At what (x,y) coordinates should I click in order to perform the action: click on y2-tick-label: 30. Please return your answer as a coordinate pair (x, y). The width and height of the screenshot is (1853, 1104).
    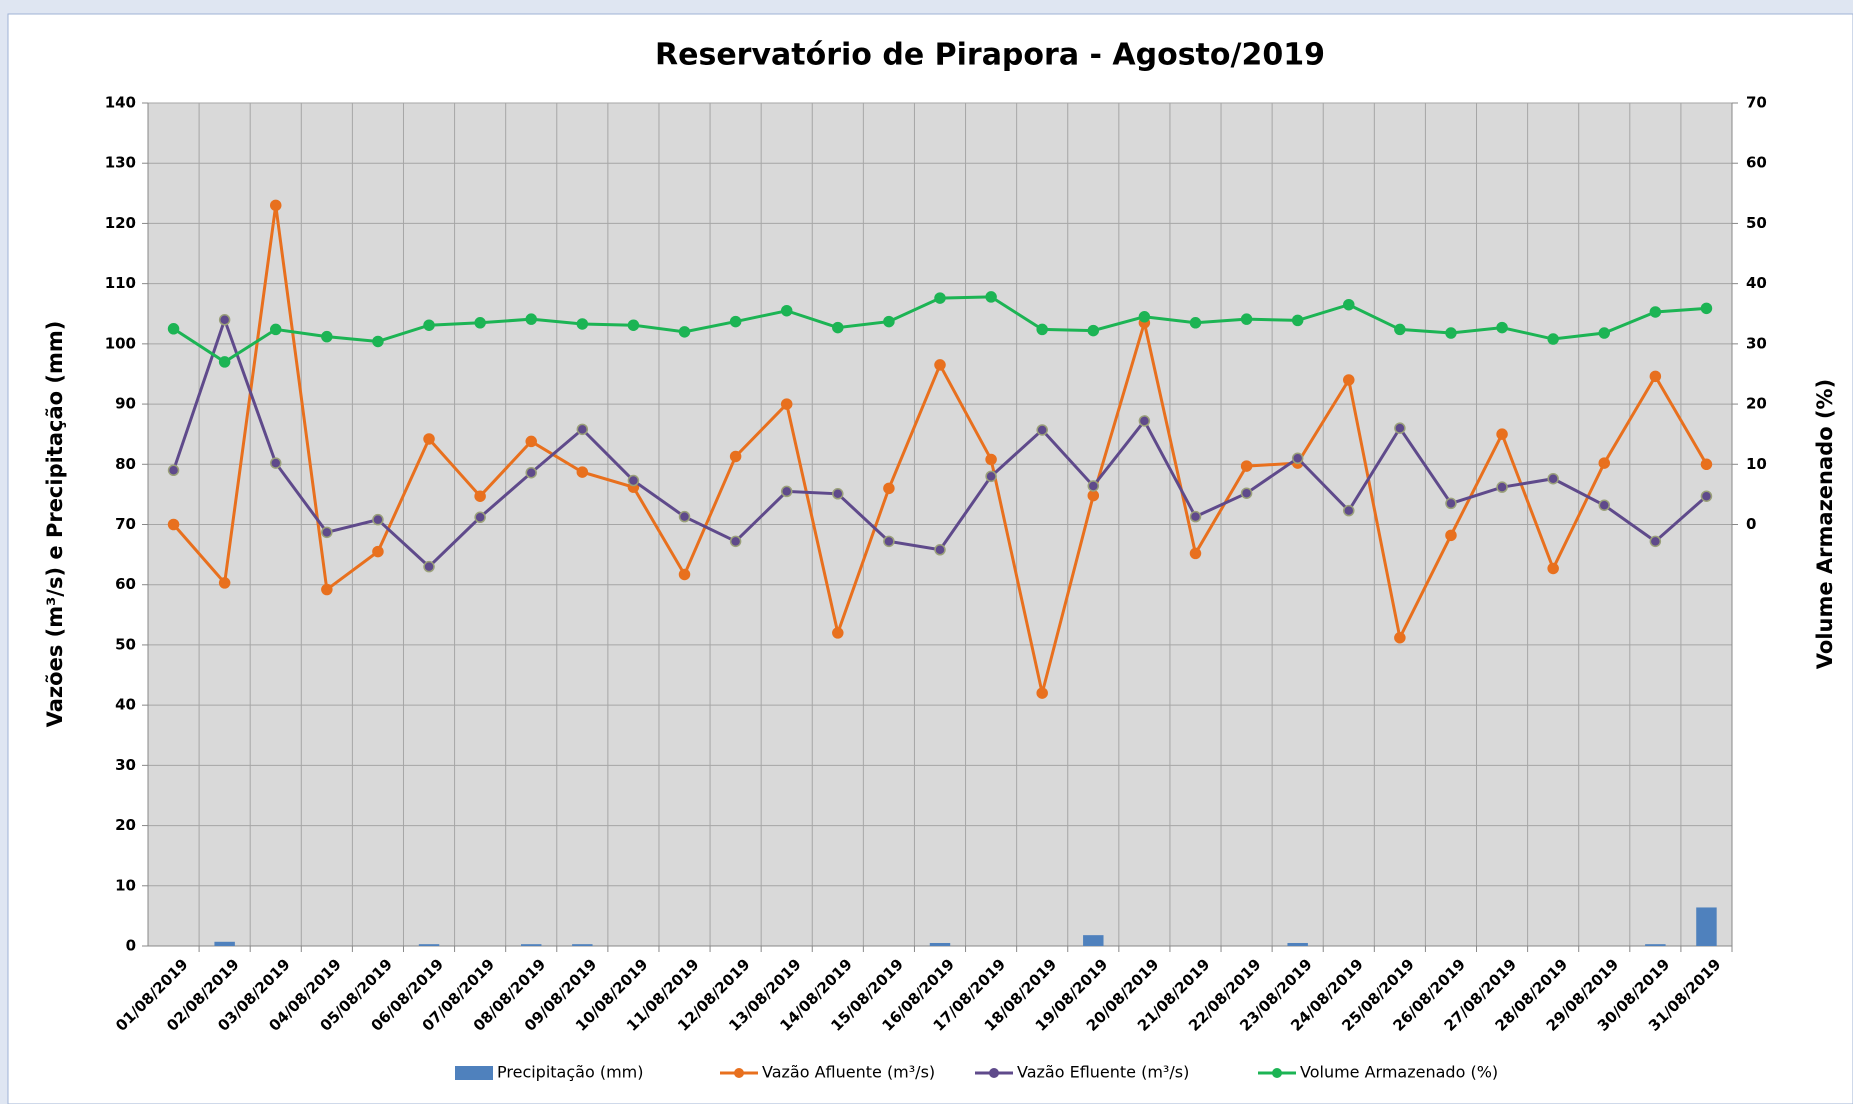
    Looking at the image, I should click on (1756, 343).